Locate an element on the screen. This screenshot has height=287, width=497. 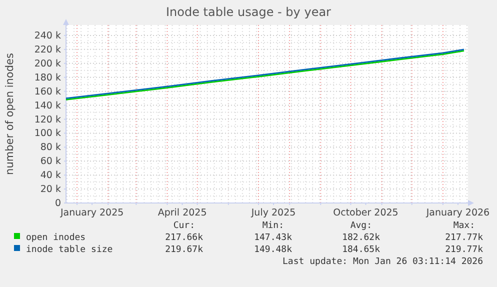
text: 217.66k is located at coordinates (184, 238).